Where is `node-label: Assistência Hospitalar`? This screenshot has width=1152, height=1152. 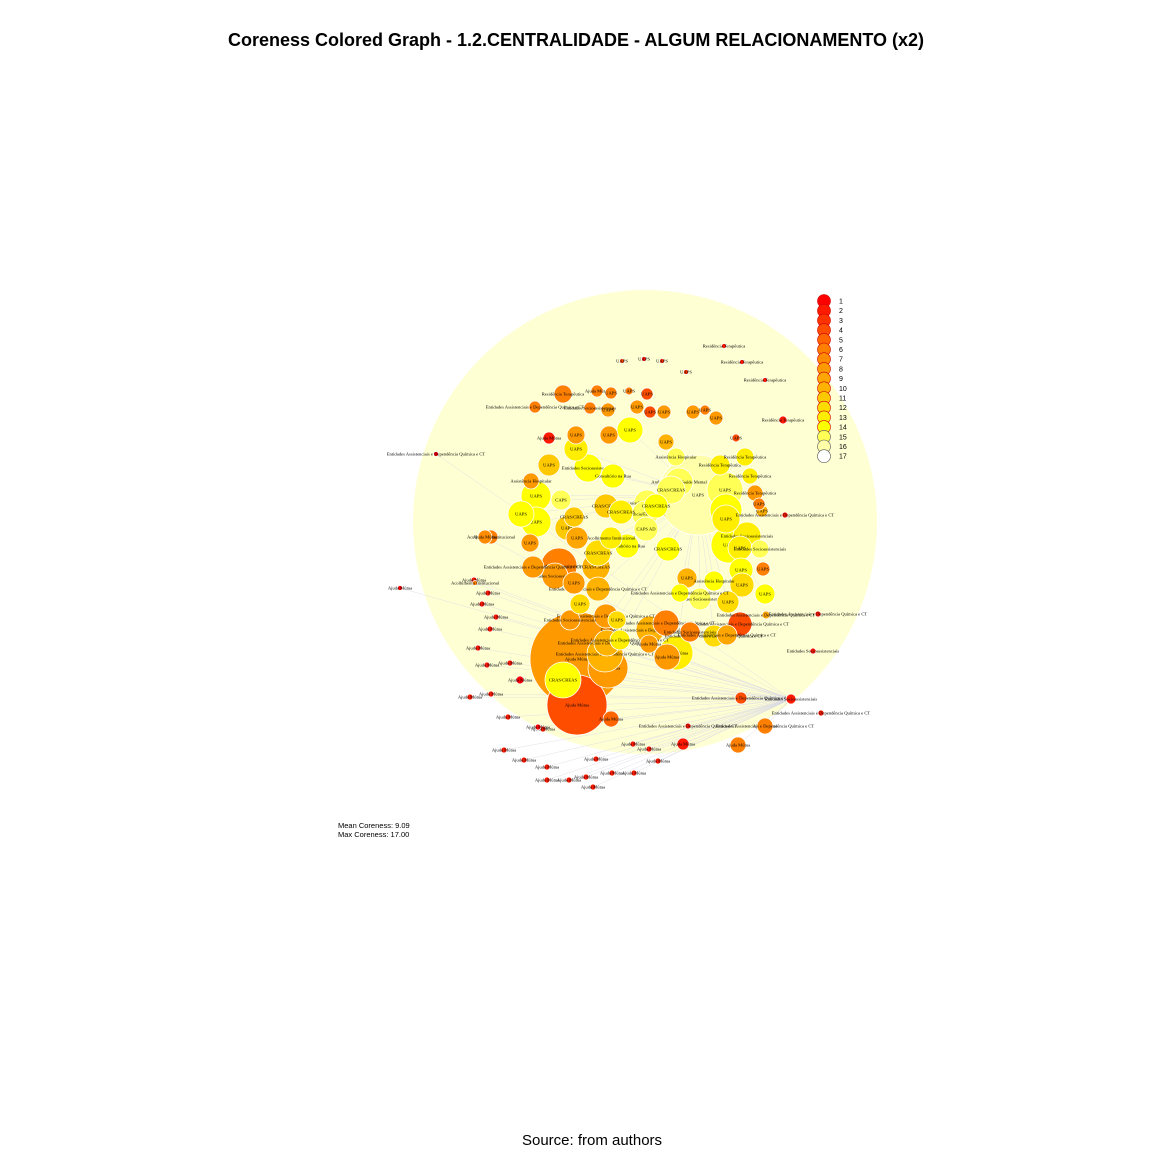 node-label: Assistência Hospitalar is located at coordinates (714, 581).